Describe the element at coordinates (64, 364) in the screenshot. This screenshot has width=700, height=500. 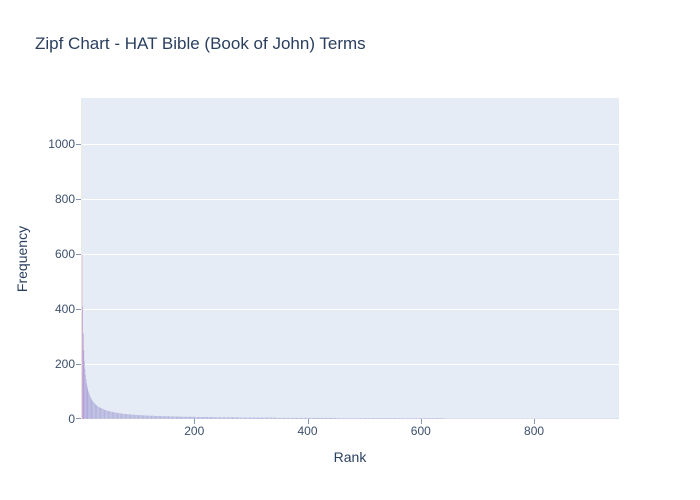
I see `y-tick-label-200: 200` at that location.